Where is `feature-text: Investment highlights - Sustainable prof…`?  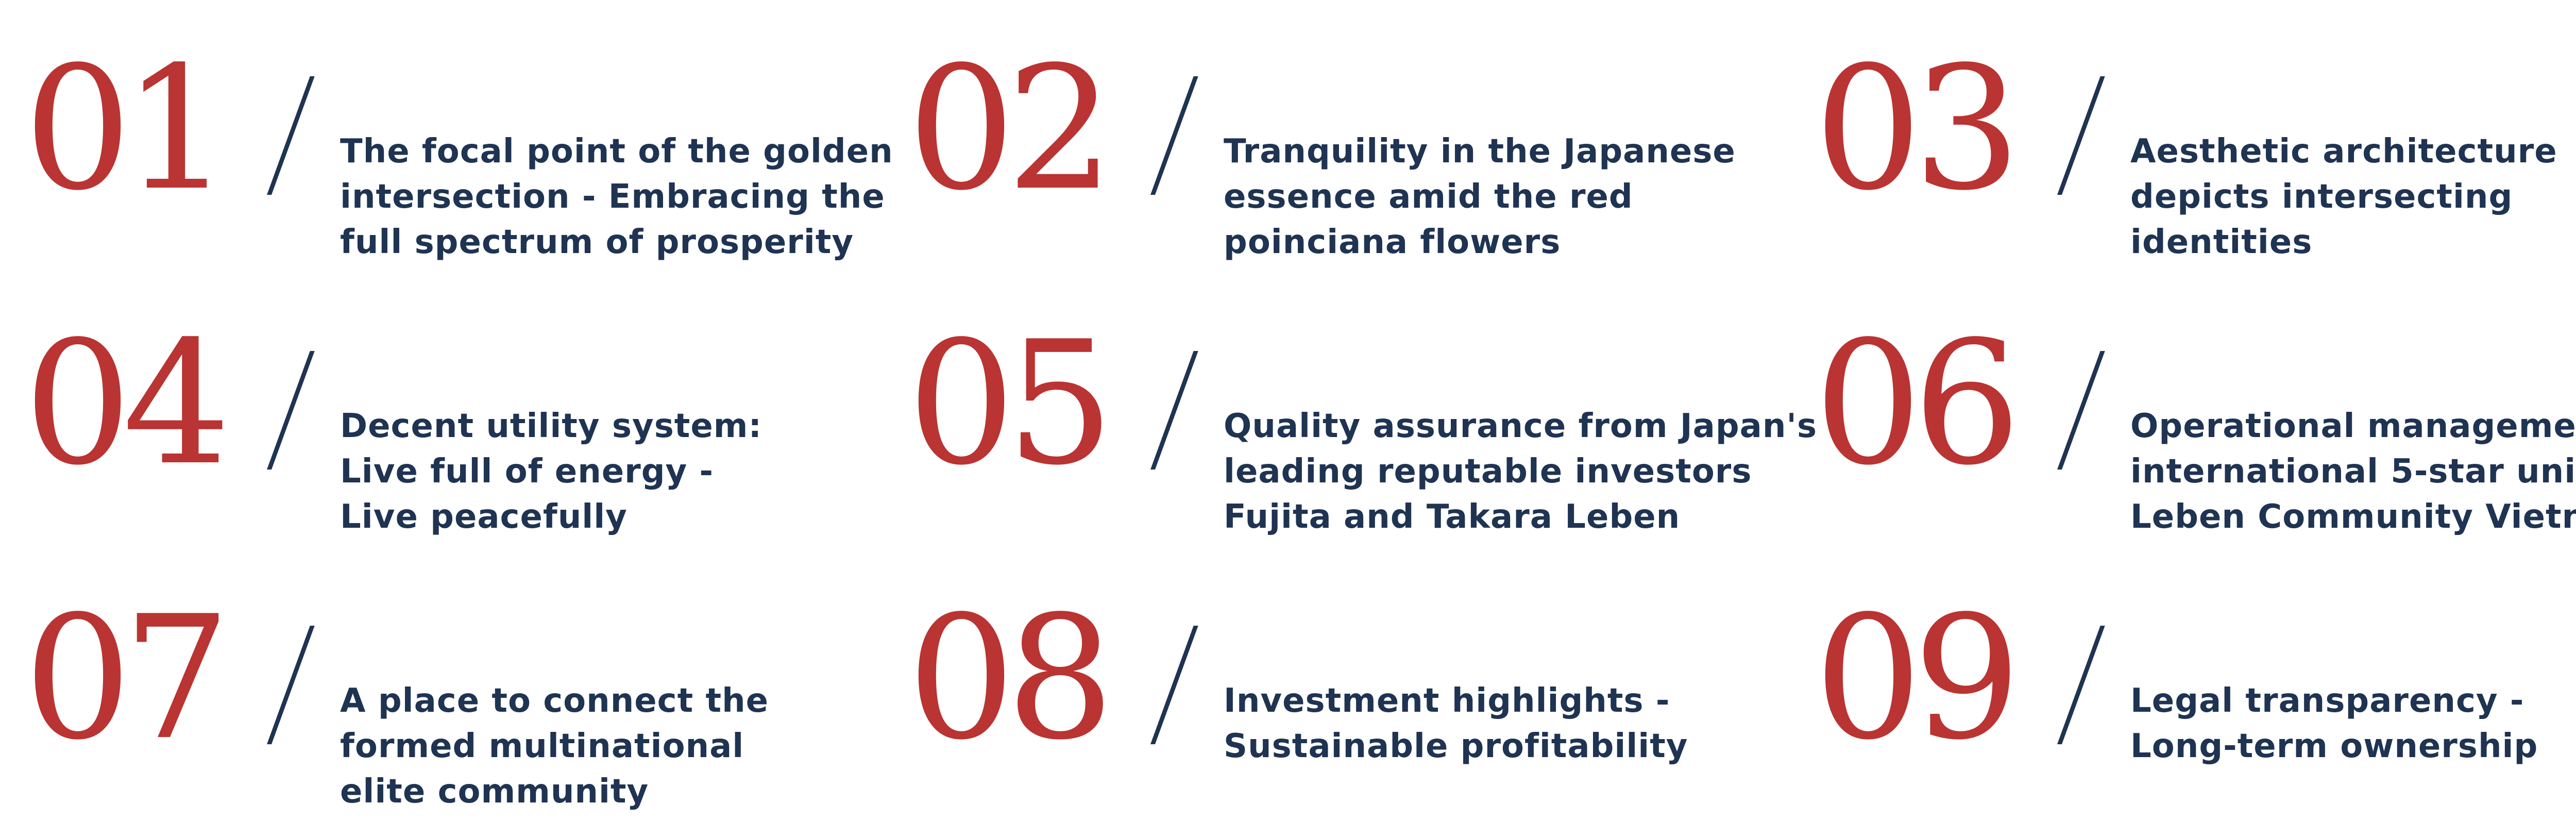 feature-text: Investment highlights - Sustainable prof… is located at coordinates (1497, 723).